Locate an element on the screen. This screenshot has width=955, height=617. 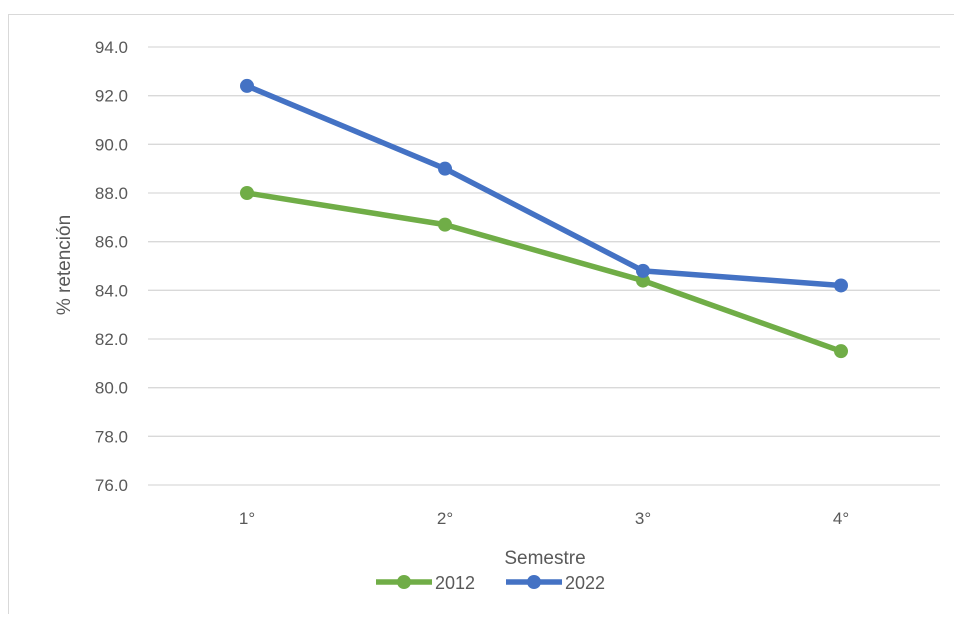
y-tick-label: 92.0 is located at coordinates (111, 96).